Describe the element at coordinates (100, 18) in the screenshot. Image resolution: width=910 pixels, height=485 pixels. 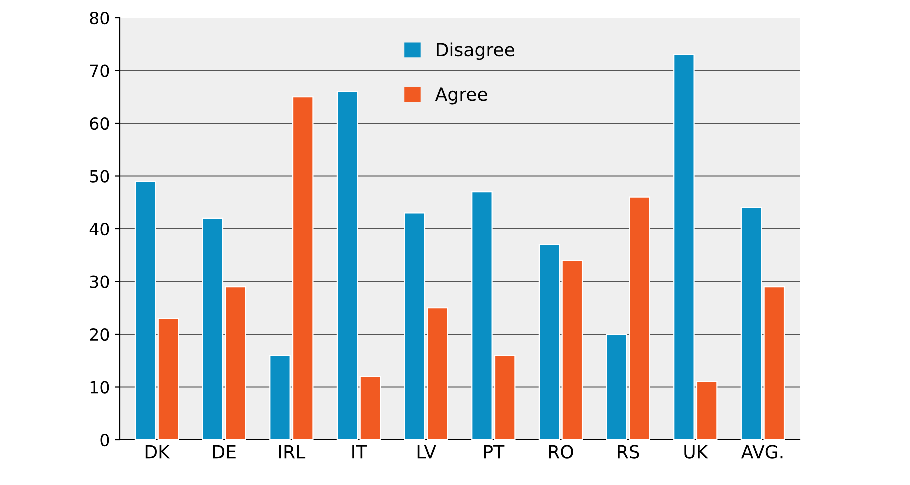
I see `y-tick-label: 80` at that location.